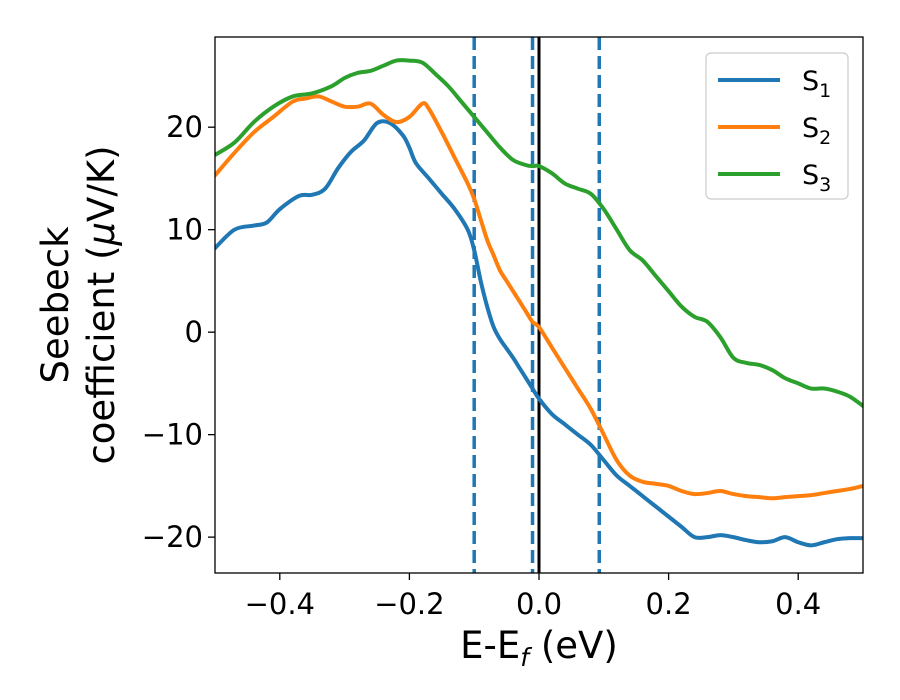 The height and width of the screenshot is (700, 900). Describe the element at coordinates (798, 604) in the screenshot. I see `x-tick-label: 0.4` at that location.